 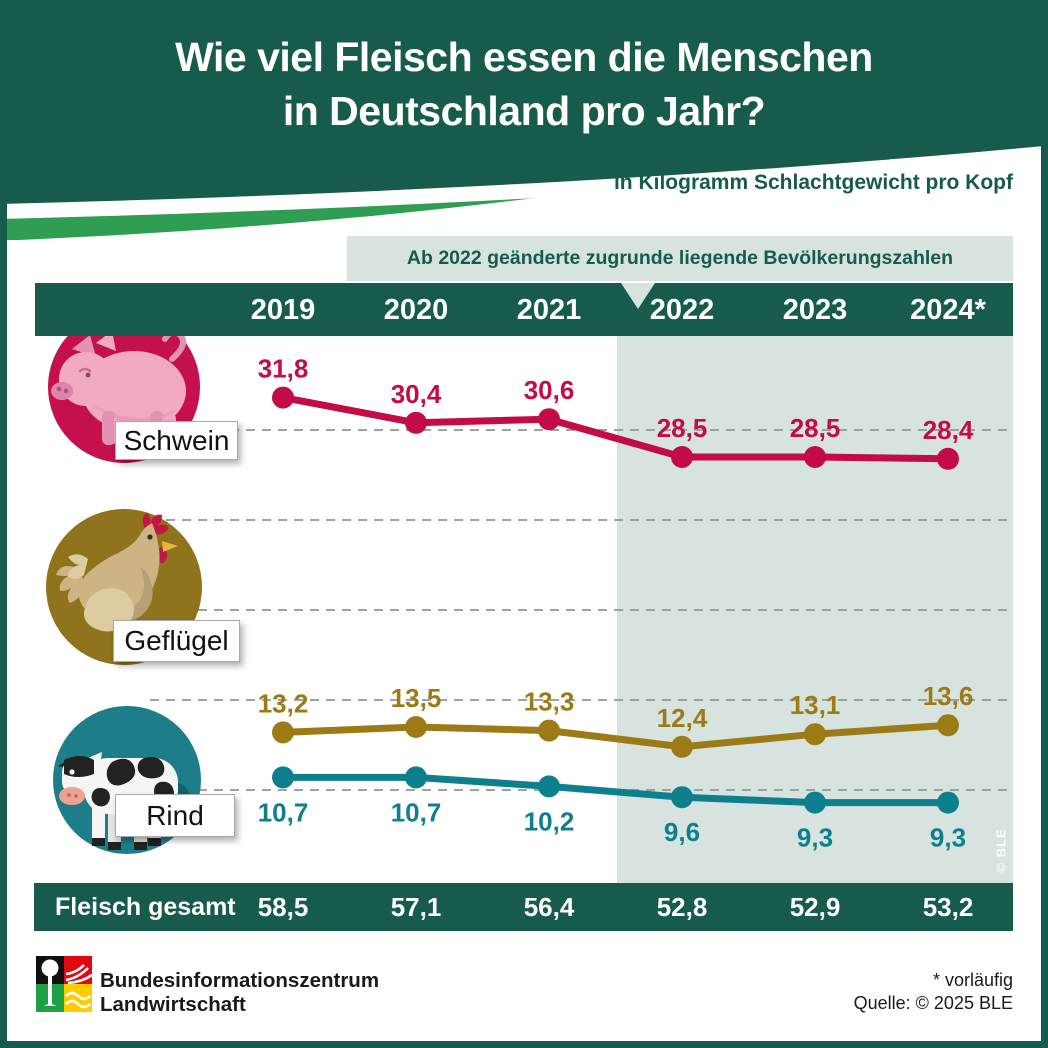 I want to click on data-point-Rind-2019, so click(x=283, y=777).